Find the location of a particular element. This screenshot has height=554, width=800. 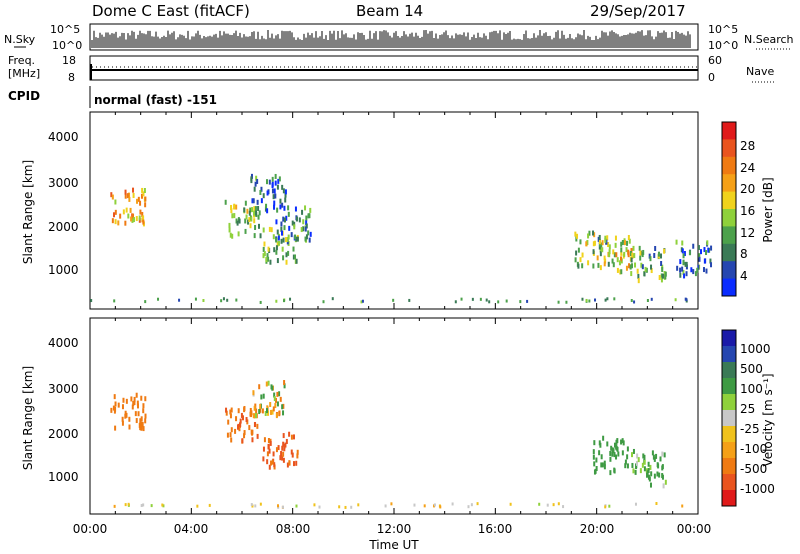

nave-tick-bottom: 0 is located at coordinates (711, 77).